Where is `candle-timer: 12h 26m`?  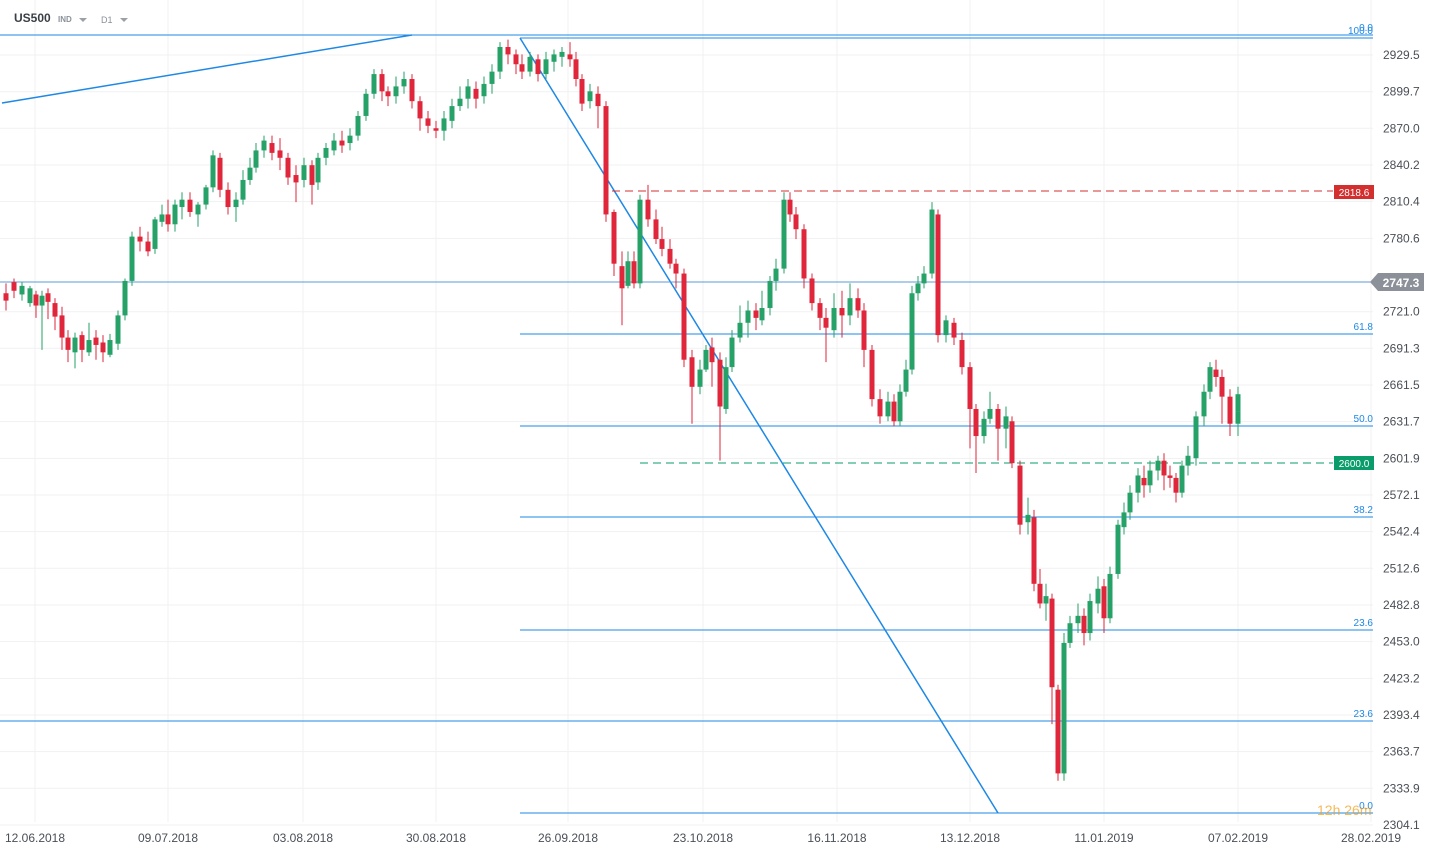 candle-timer: 12h 26m is located at coordinates (1344, 810).